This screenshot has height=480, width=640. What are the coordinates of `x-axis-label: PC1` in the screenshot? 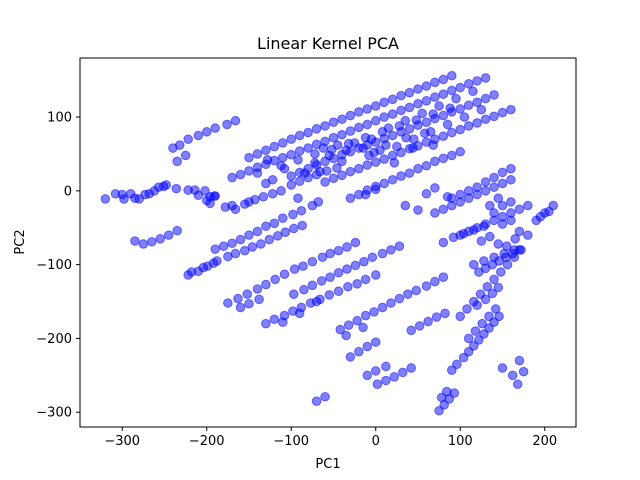 It's located at (327, 464).